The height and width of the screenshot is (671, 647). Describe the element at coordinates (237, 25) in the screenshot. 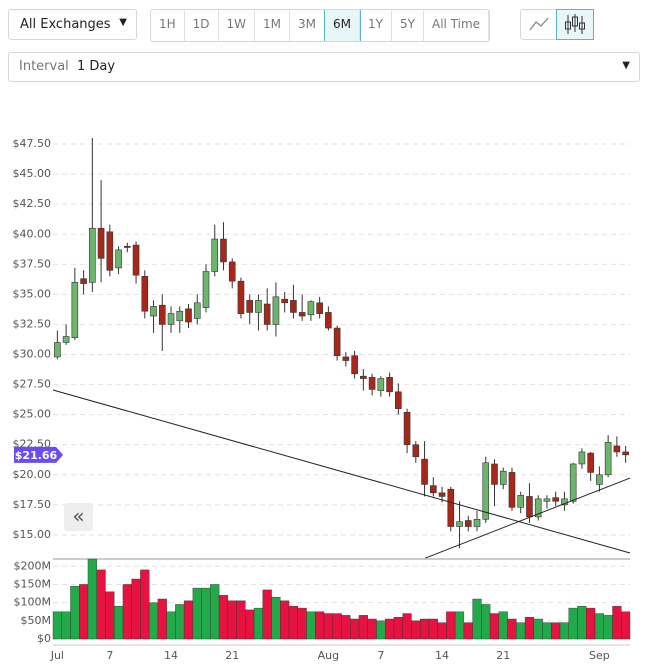

I see `range-button: 1W` at that location.